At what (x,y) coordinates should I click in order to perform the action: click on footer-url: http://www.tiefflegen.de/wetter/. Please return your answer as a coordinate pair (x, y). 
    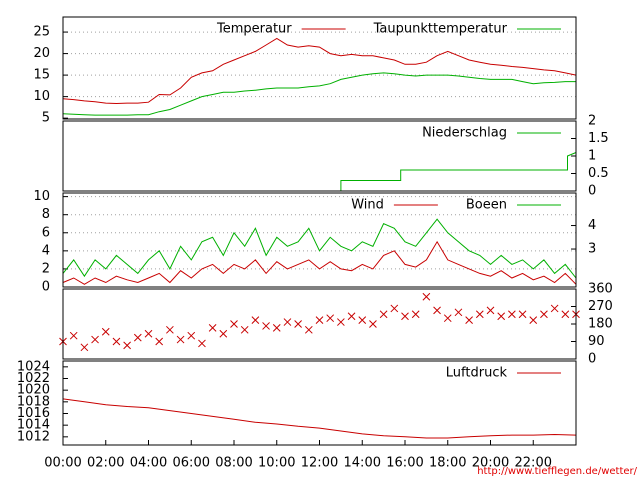
    Looking at the image, I should click on (557, 471).